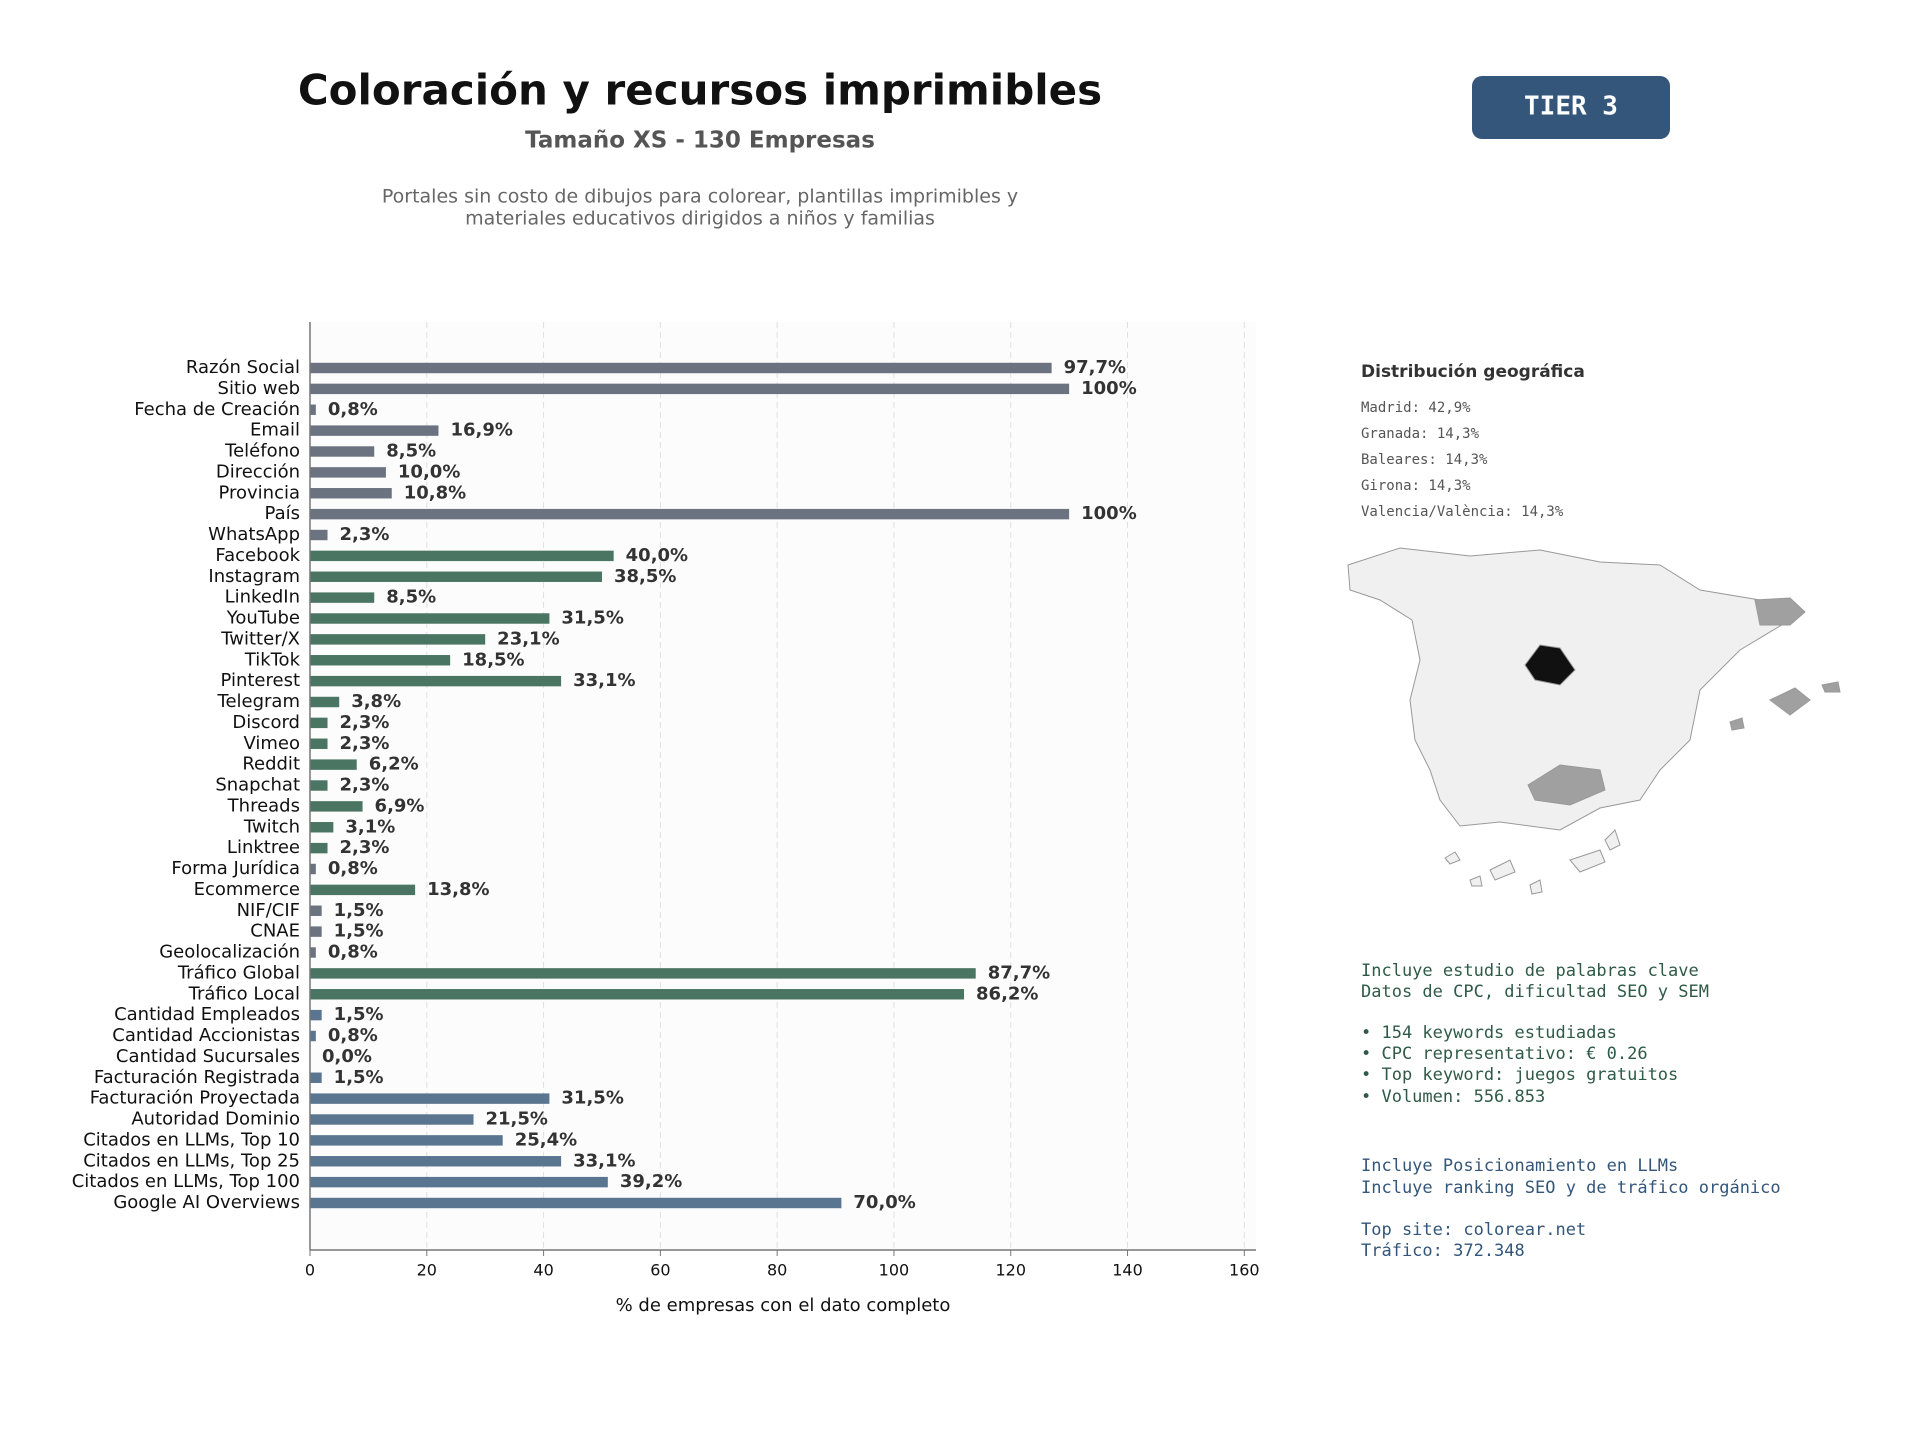  I want to click on canarias, so click(1532, 862).